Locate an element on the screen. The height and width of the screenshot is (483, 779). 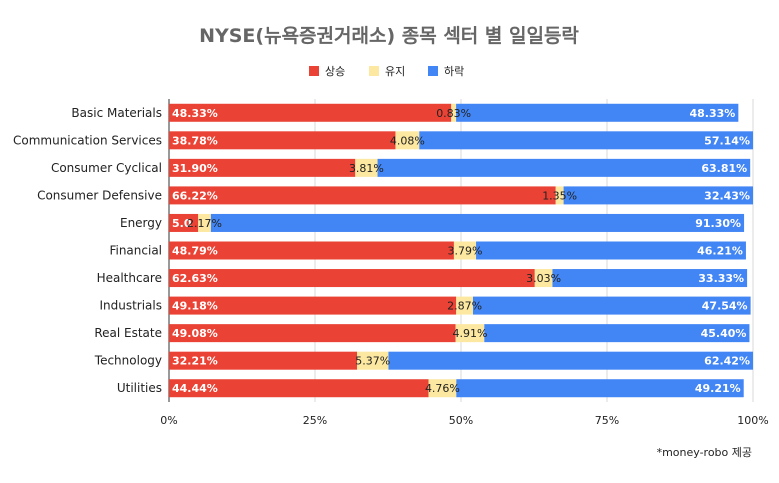
x-tick-label-1: 25% is located at coordinates (315, 420).